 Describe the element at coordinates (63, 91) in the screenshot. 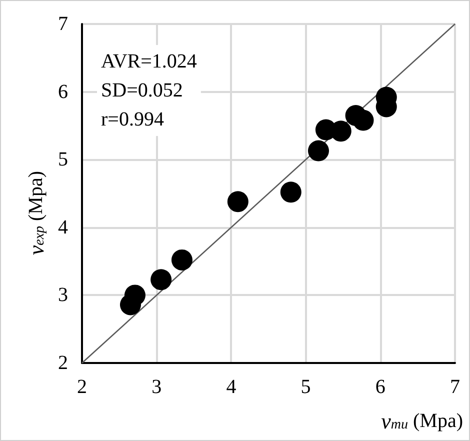

I see `y-tick-label: 6` at that location.